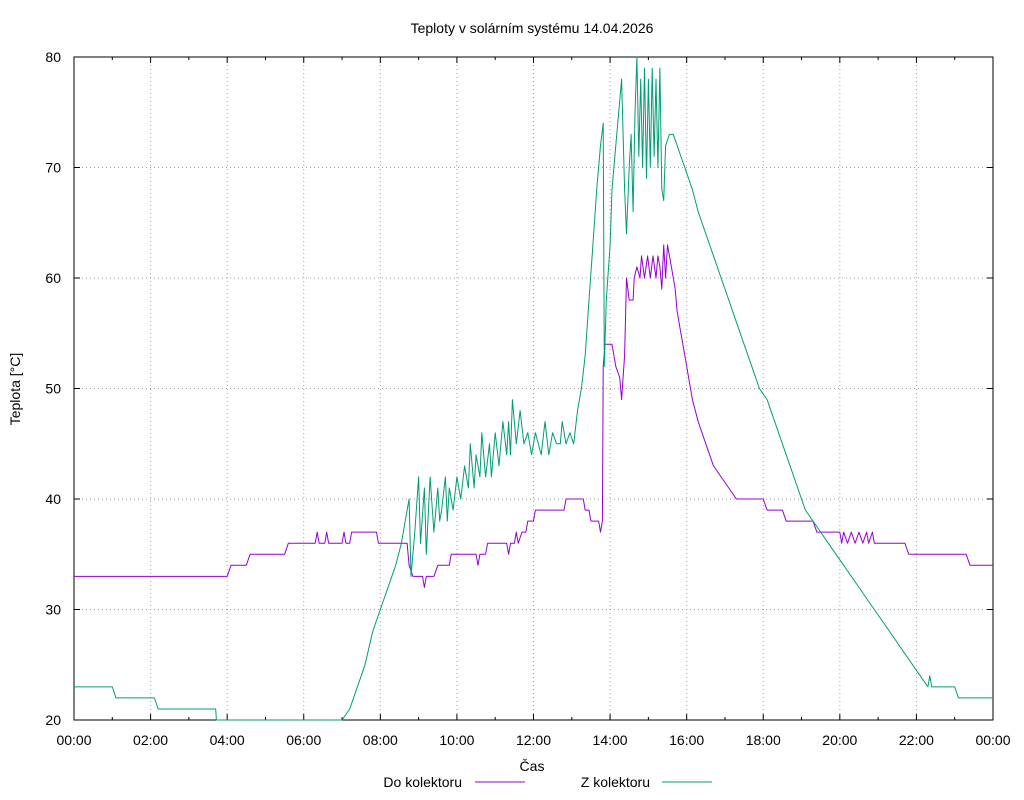 Image resolution: width=1024 pixels, height=800 pixels. I want to click on x-tick-label: 14:00, so click(610, 740).